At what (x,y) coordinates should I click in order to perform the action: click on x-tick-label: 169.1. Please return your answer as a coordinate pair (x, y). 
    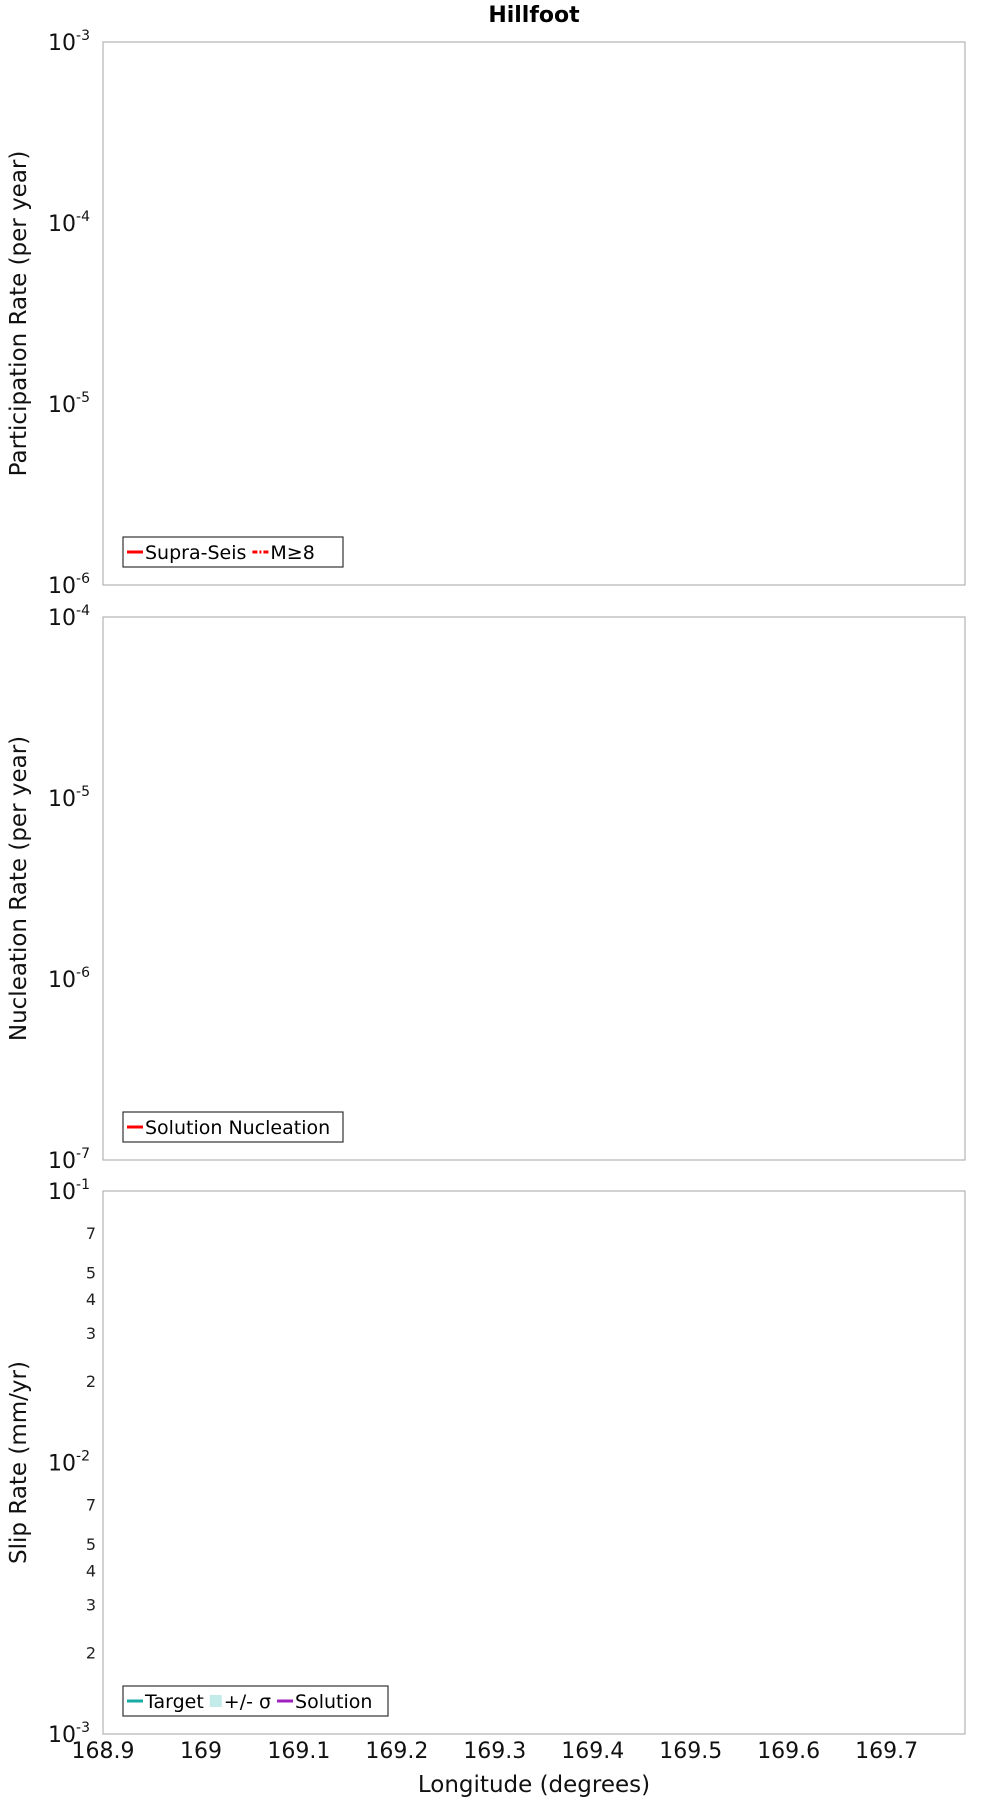
    Looking at the image, I should click on (298, 1751).